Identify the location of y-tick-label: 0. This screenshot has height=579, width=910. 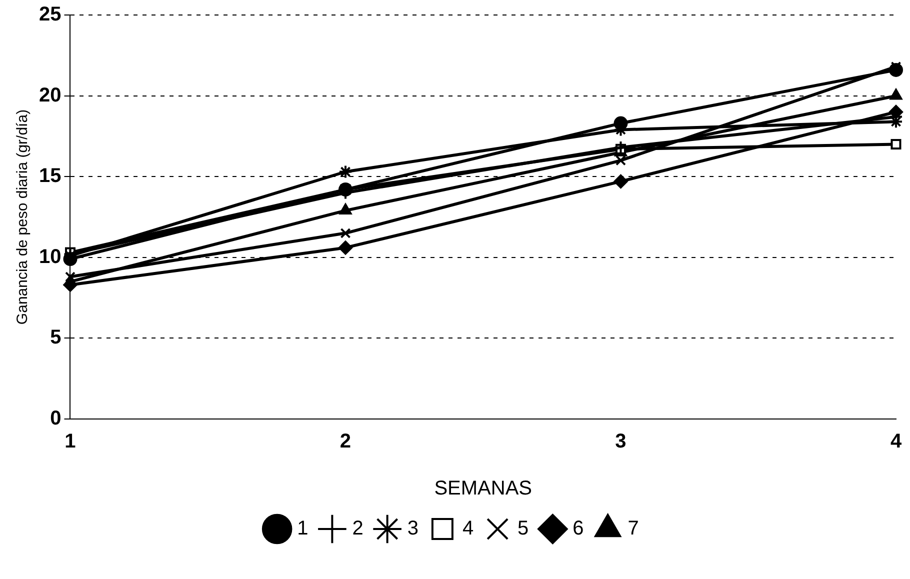
(56, 419).